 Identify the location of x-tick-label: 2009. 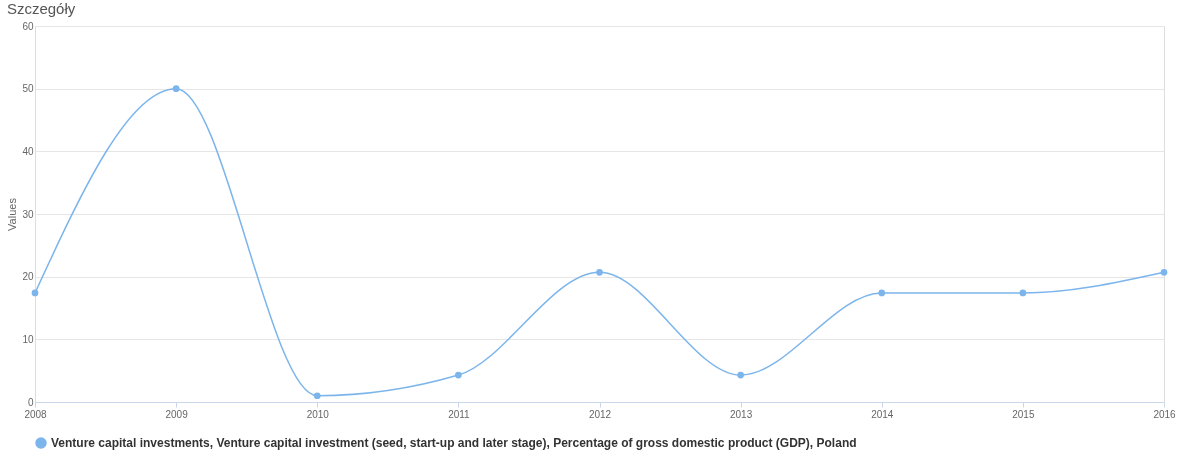
(177, 414).